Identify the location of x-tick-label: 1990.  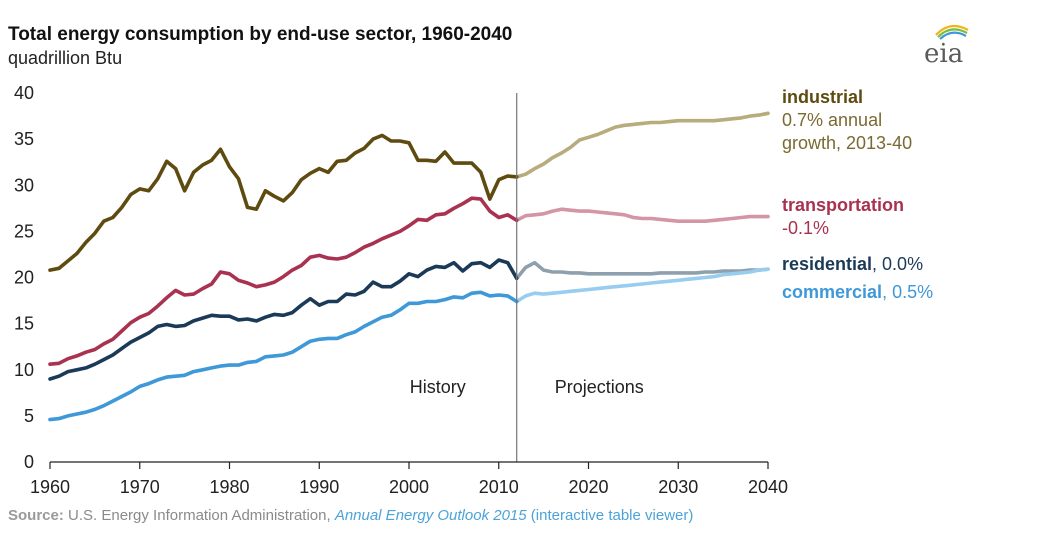
(319, 487).